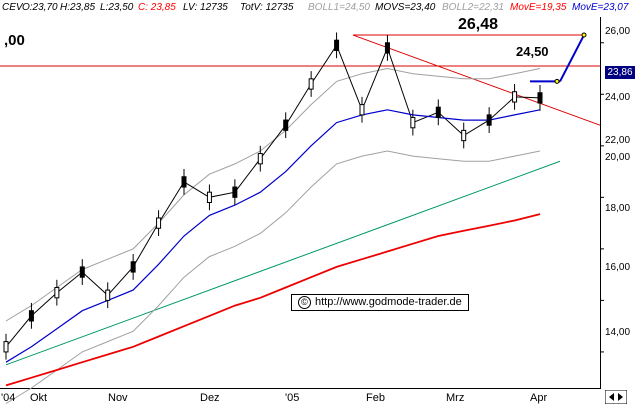 This screenshot has width=635, height=410. What do you see at coordinates (205, 7) in the screenshot?
I see `last-volume: LV: 12735` at bounding box center [205, 7].